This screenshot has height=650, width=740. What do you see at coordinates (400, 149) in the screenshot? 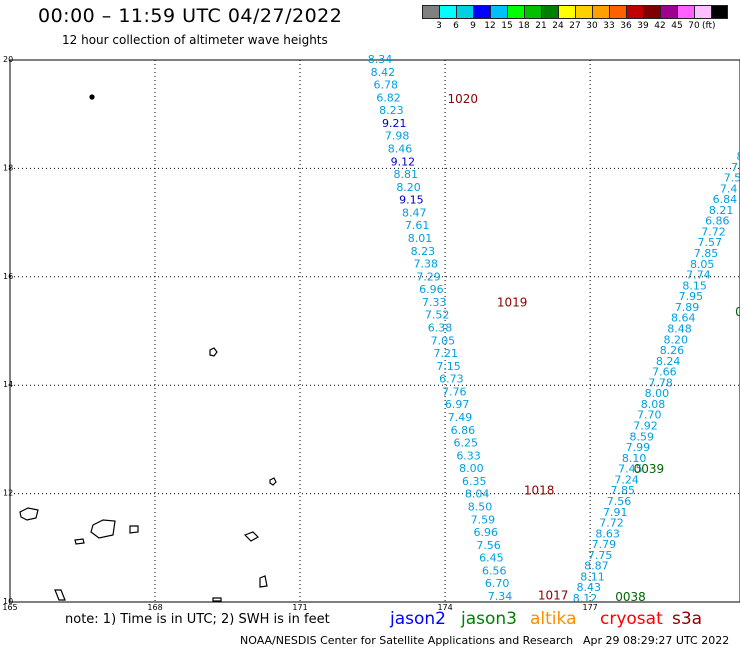
I see `swh-value: 8.46` at bounding box center [400, 149].